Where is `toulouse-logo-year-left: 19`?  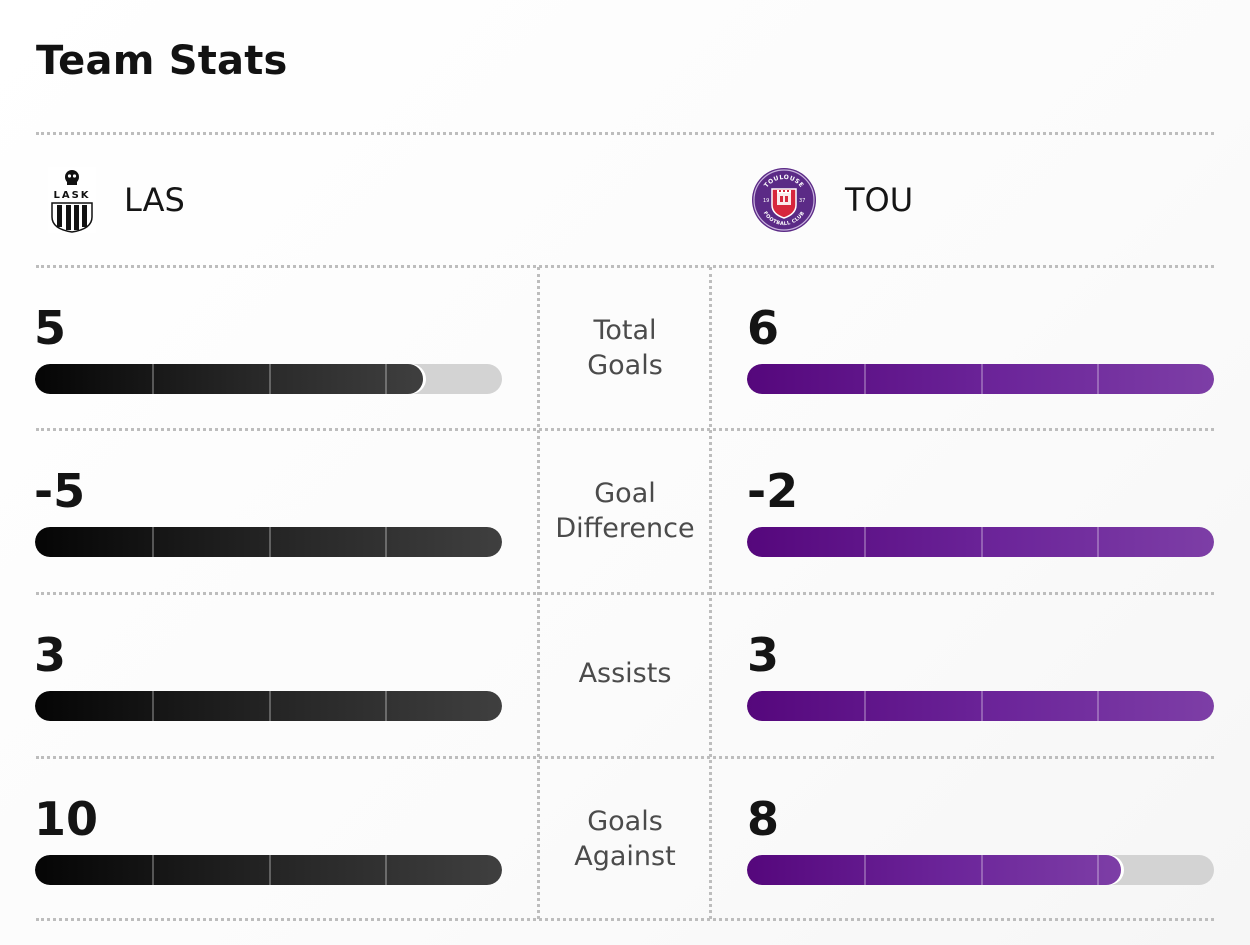
toulouse-logo-year-left: 19 is located at coordinates (766, 201).